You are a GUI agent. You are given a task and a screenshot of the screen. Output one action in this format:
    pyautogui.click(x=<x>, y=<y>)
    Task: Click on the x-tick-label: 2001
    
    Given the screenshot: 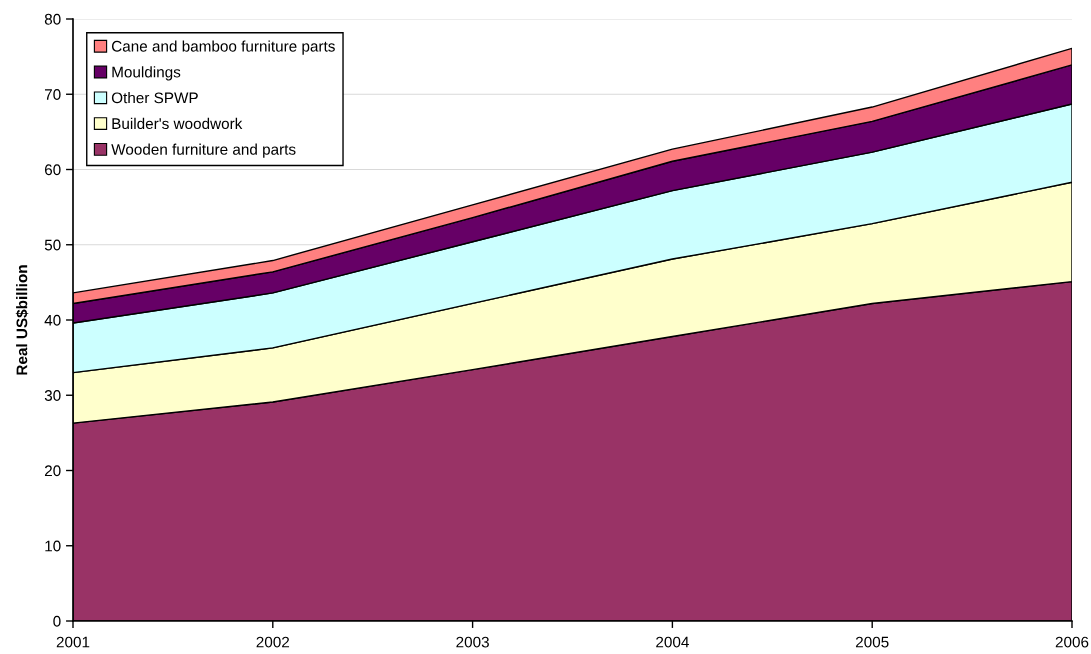 What is the action you would take?
    pyautogui.click(x=73, y=642)
    